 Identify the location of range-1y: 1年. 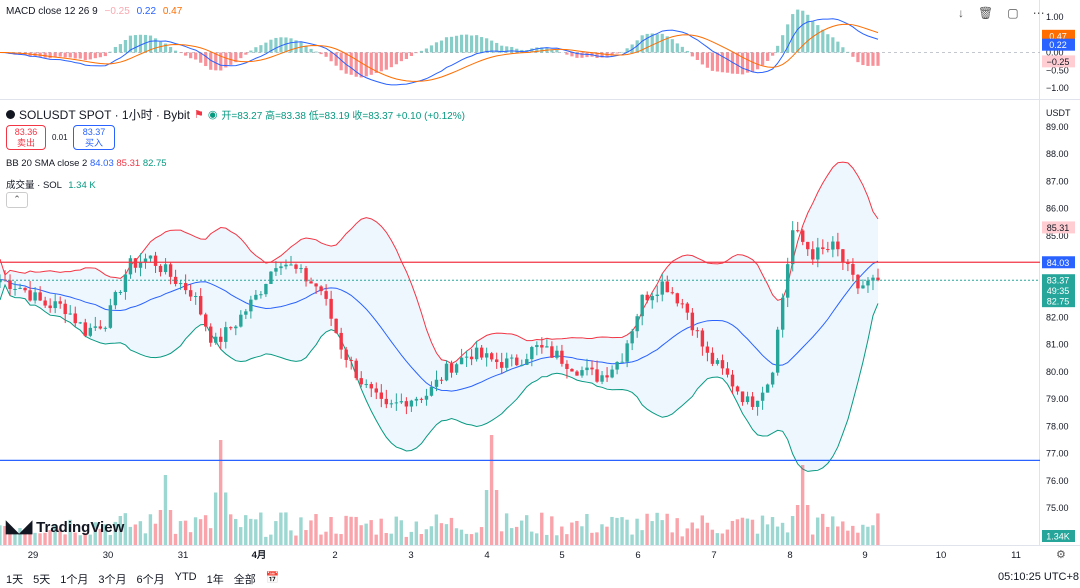
(215, 580).